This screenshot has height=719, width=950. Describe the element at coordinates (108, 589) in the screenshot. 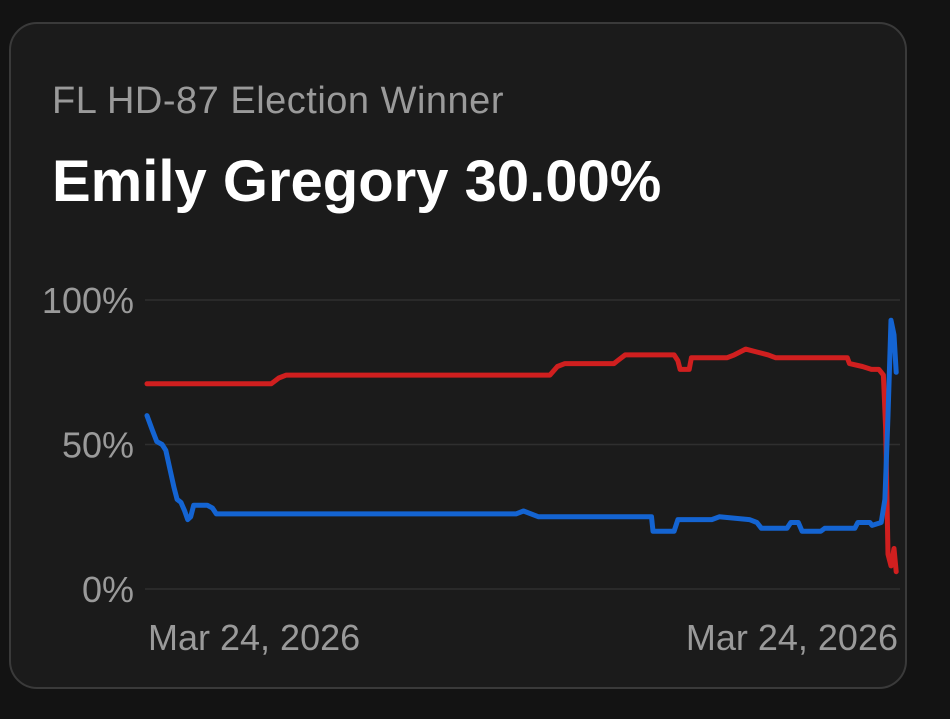

I see `y-tick-label-0: 0%` at that location.